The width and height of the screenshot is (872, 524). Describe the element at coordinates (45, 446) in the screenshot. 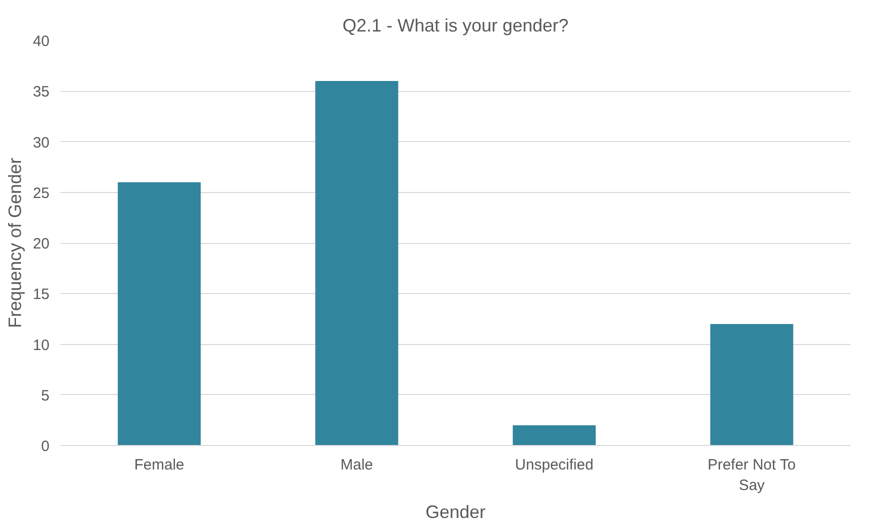

I see `y-tick-label: 0` at that location.